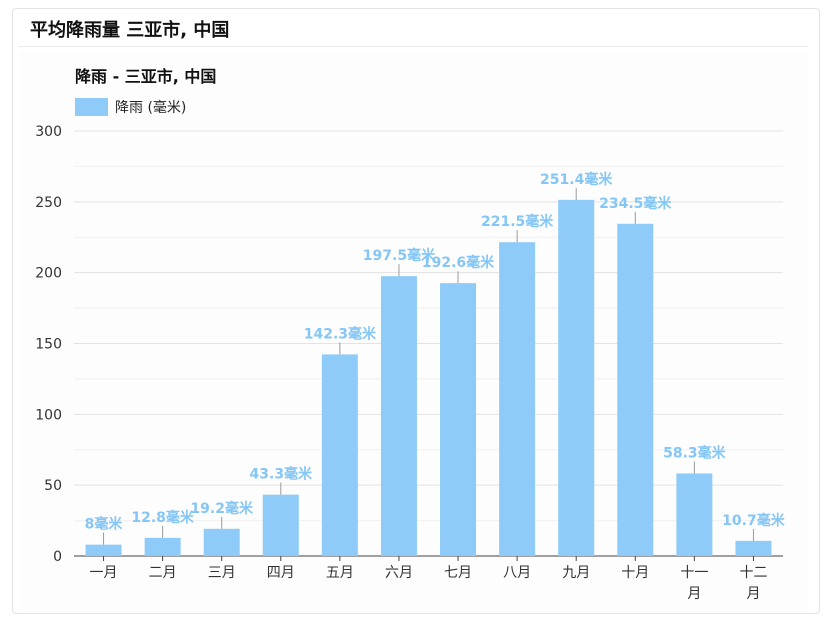  What do you see at coordinates (695, 452) in the screenshot?
I see `data-label: 58.3毫米` at bounding box center [695, 452].